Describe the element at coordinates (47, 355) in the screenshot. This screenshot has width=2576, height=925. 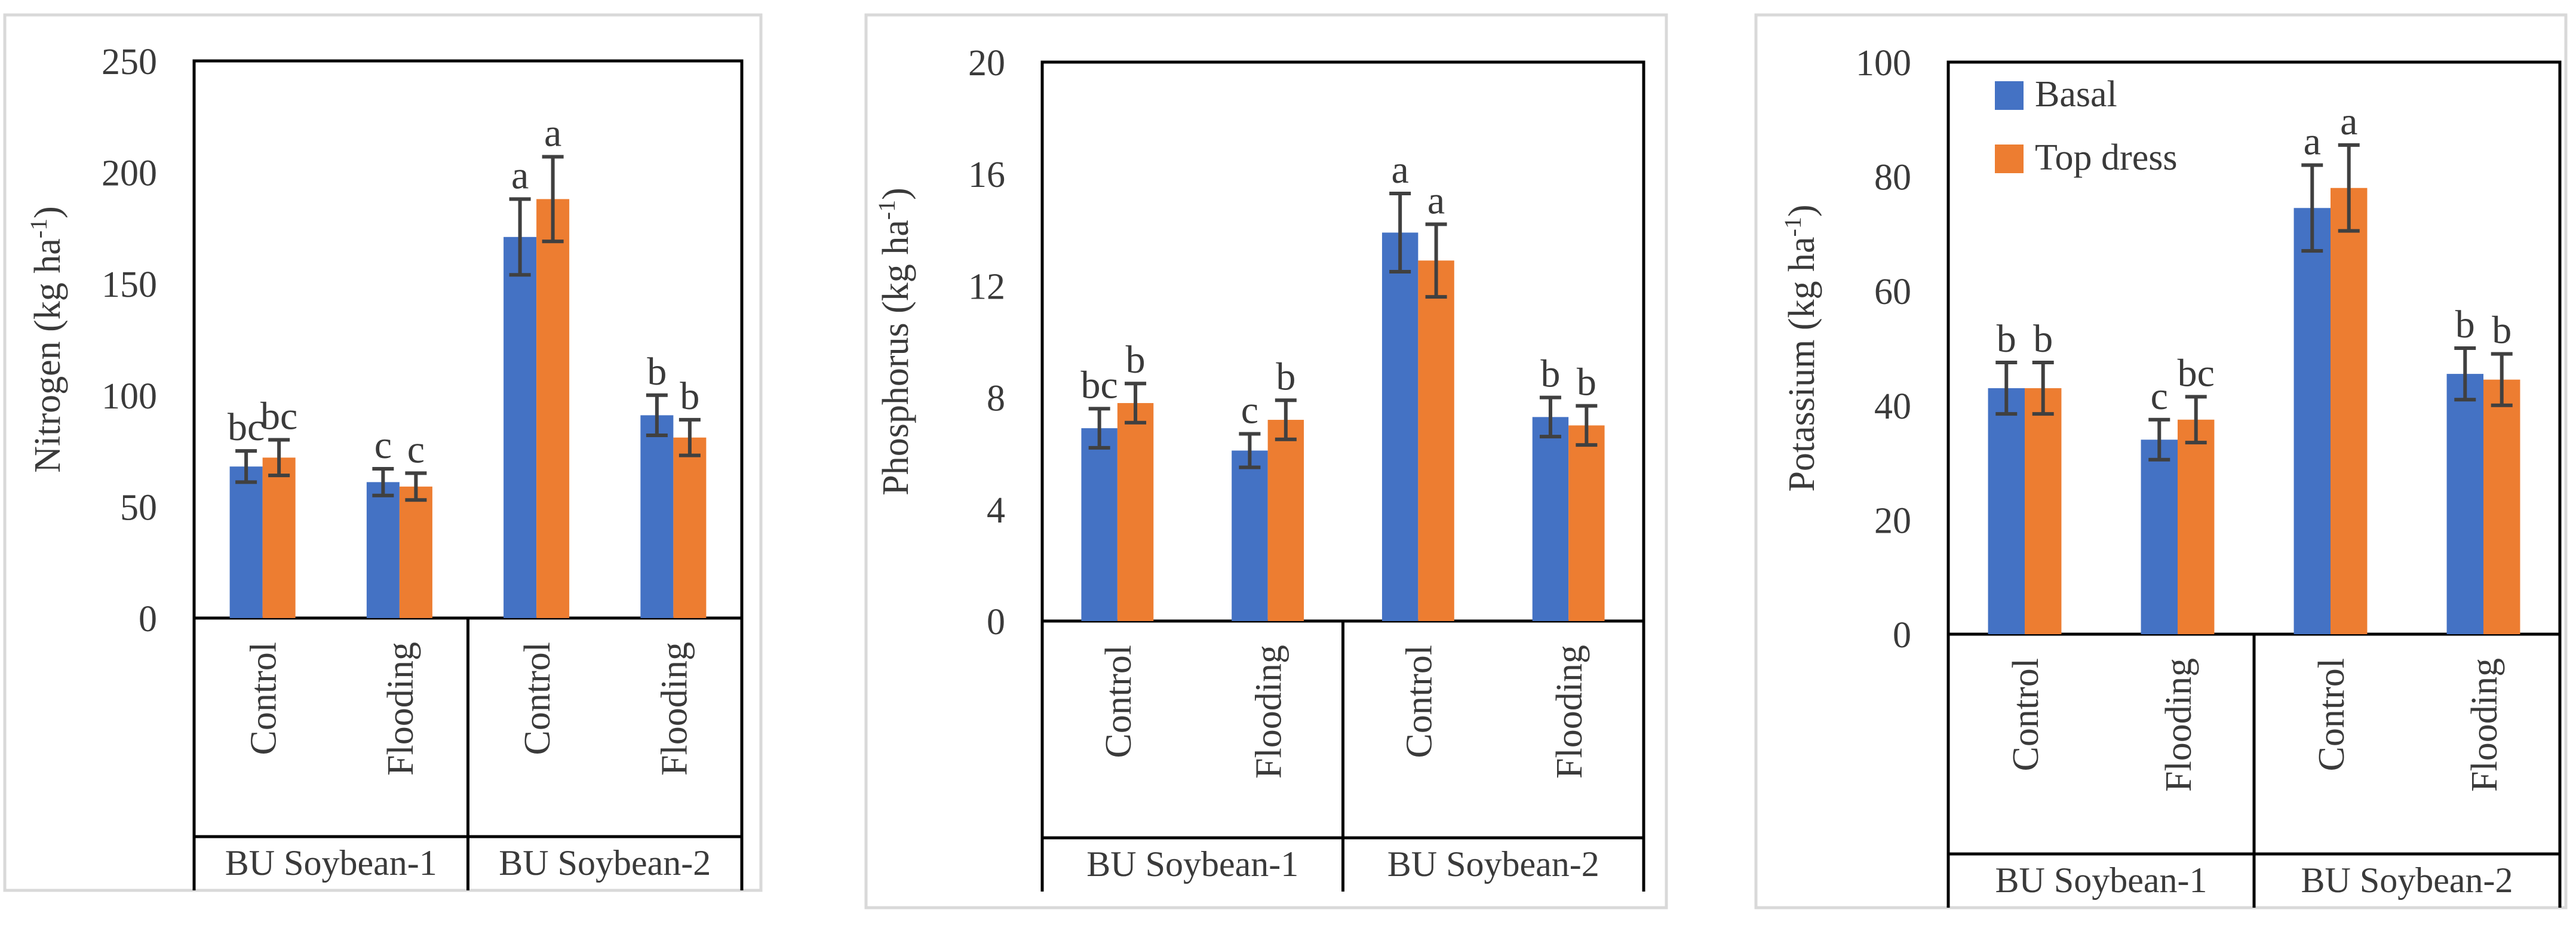
I see `y-axis-label-main: Nitrogen (kg ha` at that location.